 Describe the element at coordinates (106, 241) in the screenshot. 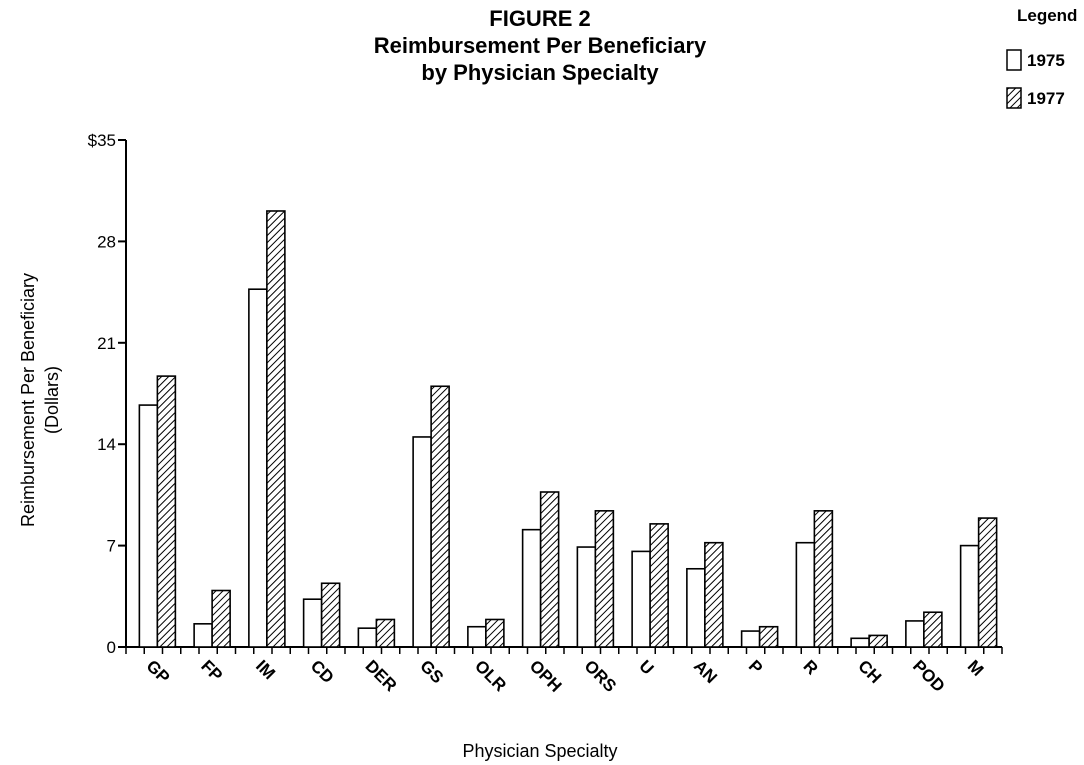

I see `y-tick-label: 28` at that location.